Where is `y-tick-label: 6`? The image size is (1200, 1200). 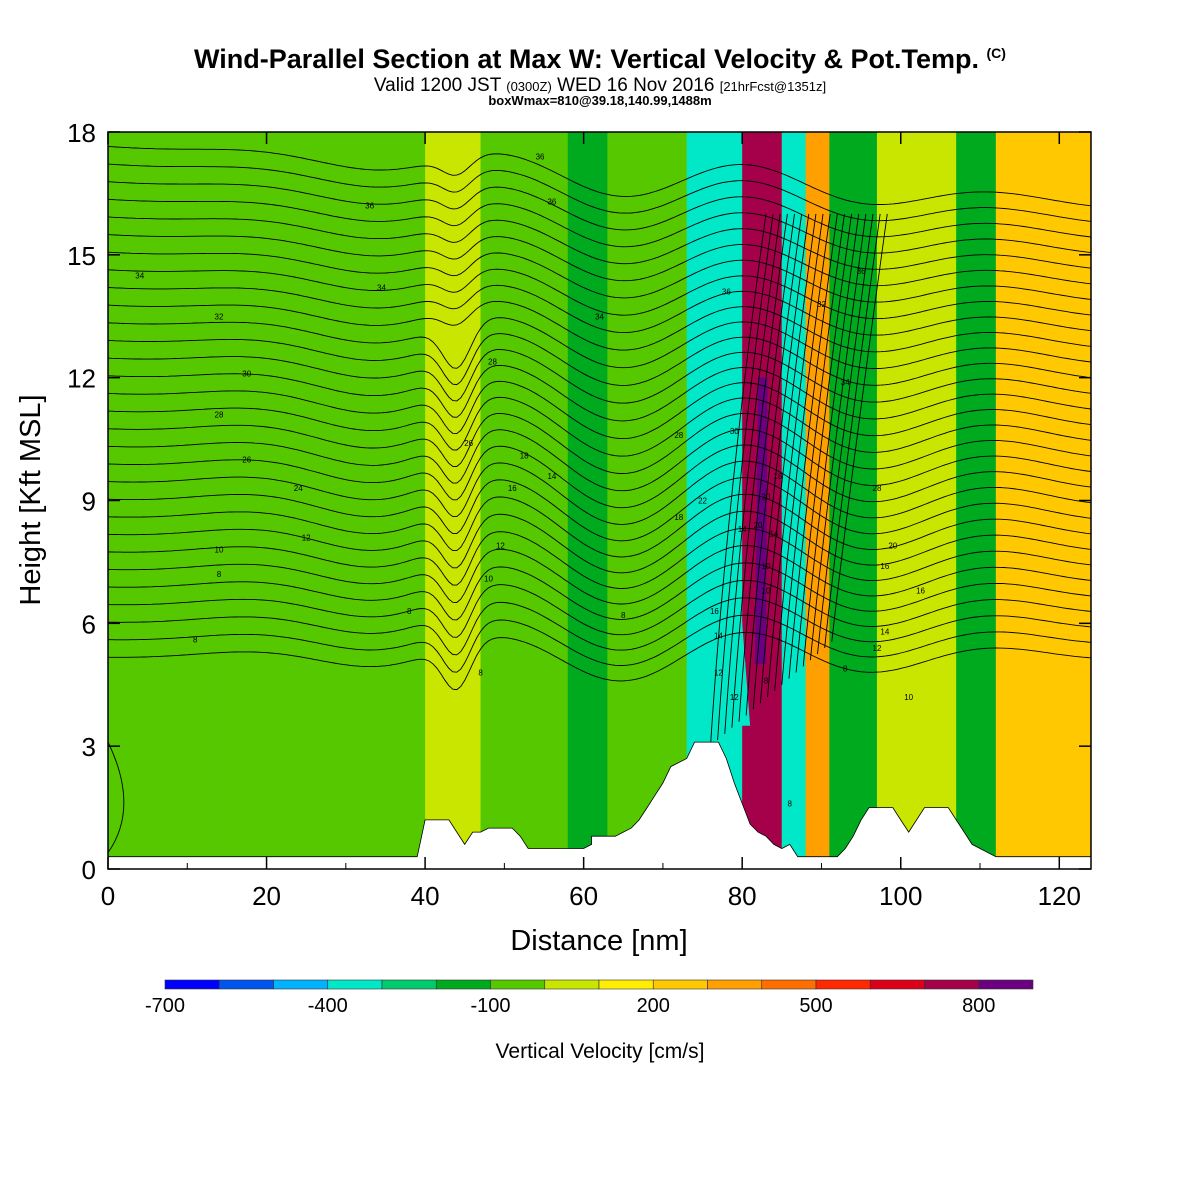
y-tick-label: 6 is located at coordinates (89, 624).